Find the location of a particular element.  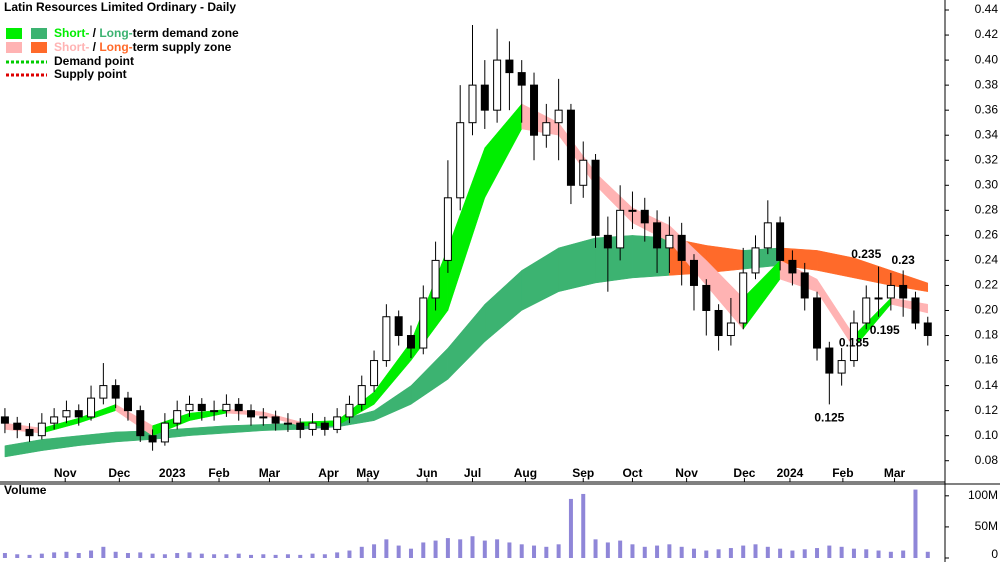

x-tick-label: Feb is located at coordinates (842, 473).